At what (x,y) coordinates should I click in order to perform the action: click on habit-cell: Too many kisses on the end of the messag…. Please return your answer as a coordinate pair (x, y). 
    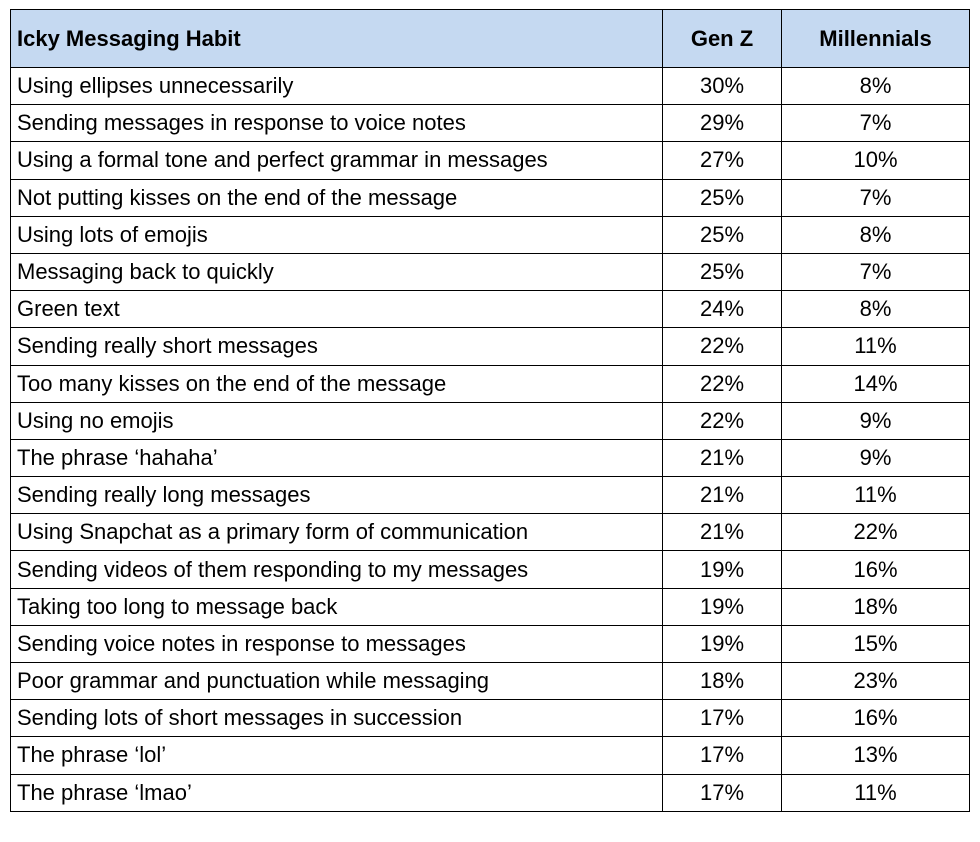
    Looking at the image, I should click on (336, 383).